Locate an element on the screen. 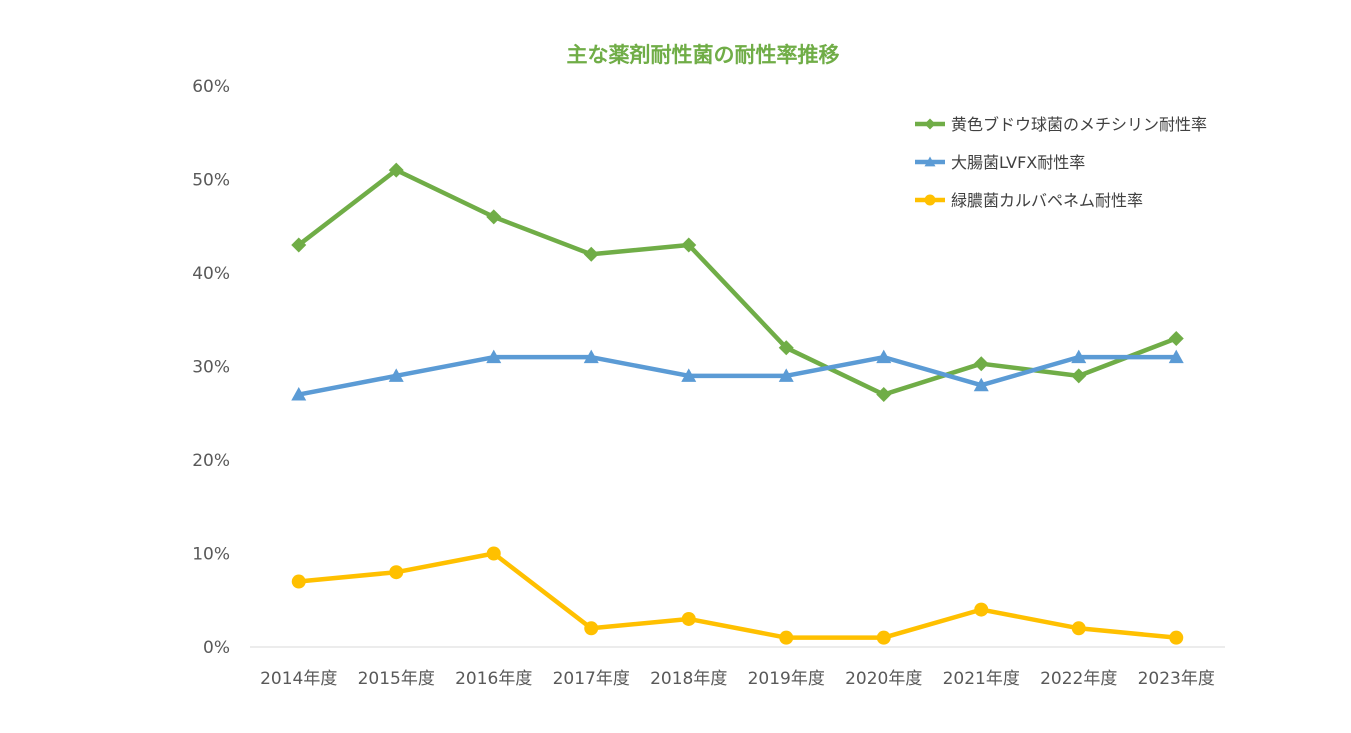 The image size is (1351, 733). legend-entry: 大腸菌LVFX耐性率 is located at coordinates (1000, 162).